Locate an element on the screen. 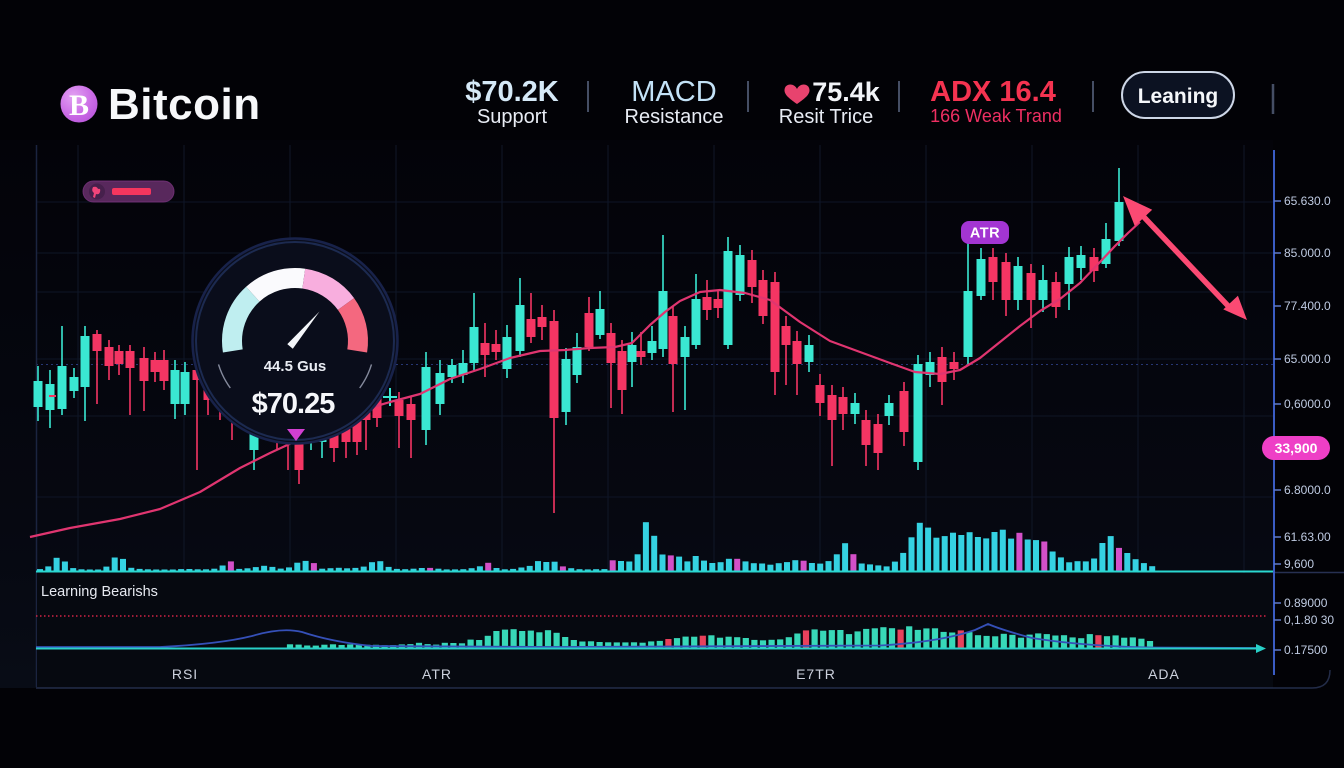 This screenshot has height=768, width=1344. svg-text: B is located at coordinates (79, 105).